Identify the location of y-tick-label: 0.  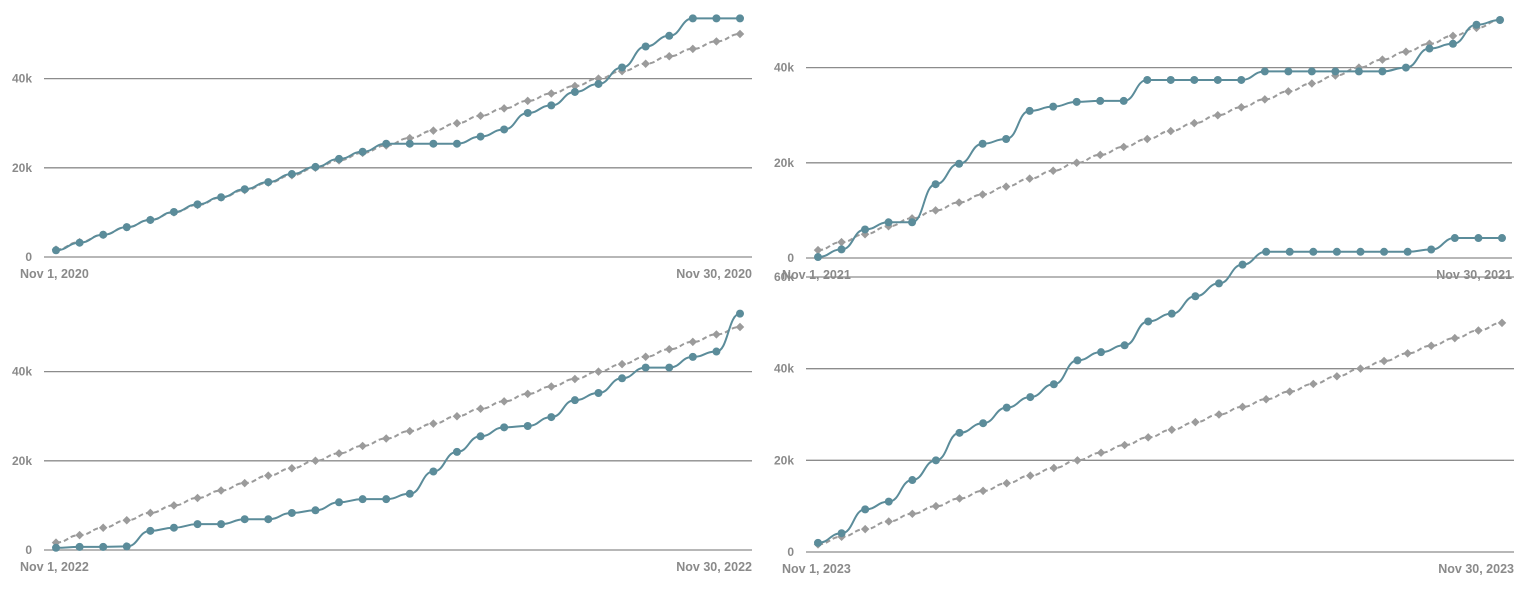
(28, 550).